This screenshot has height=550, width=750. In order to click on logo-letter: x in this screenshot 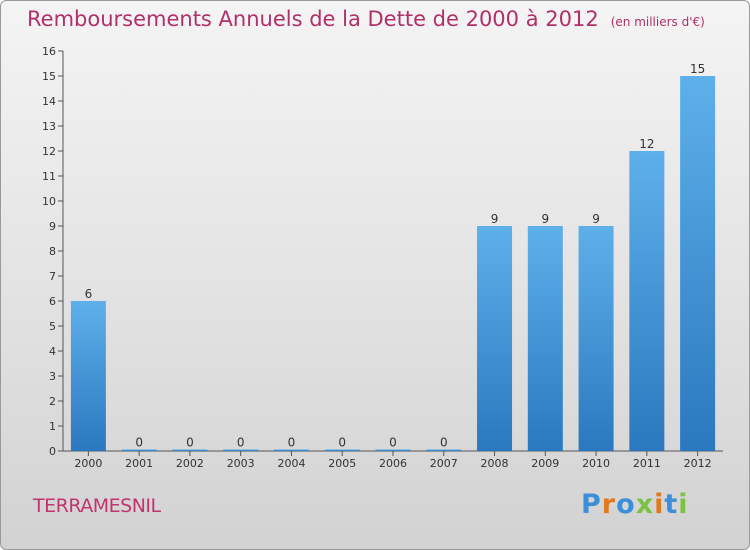, I will do `click(645, 504)`.